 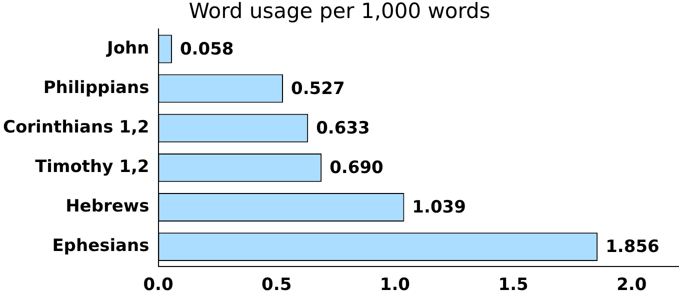 I want to click on y-tick-label: Philippians, so click(x=96, y=88).